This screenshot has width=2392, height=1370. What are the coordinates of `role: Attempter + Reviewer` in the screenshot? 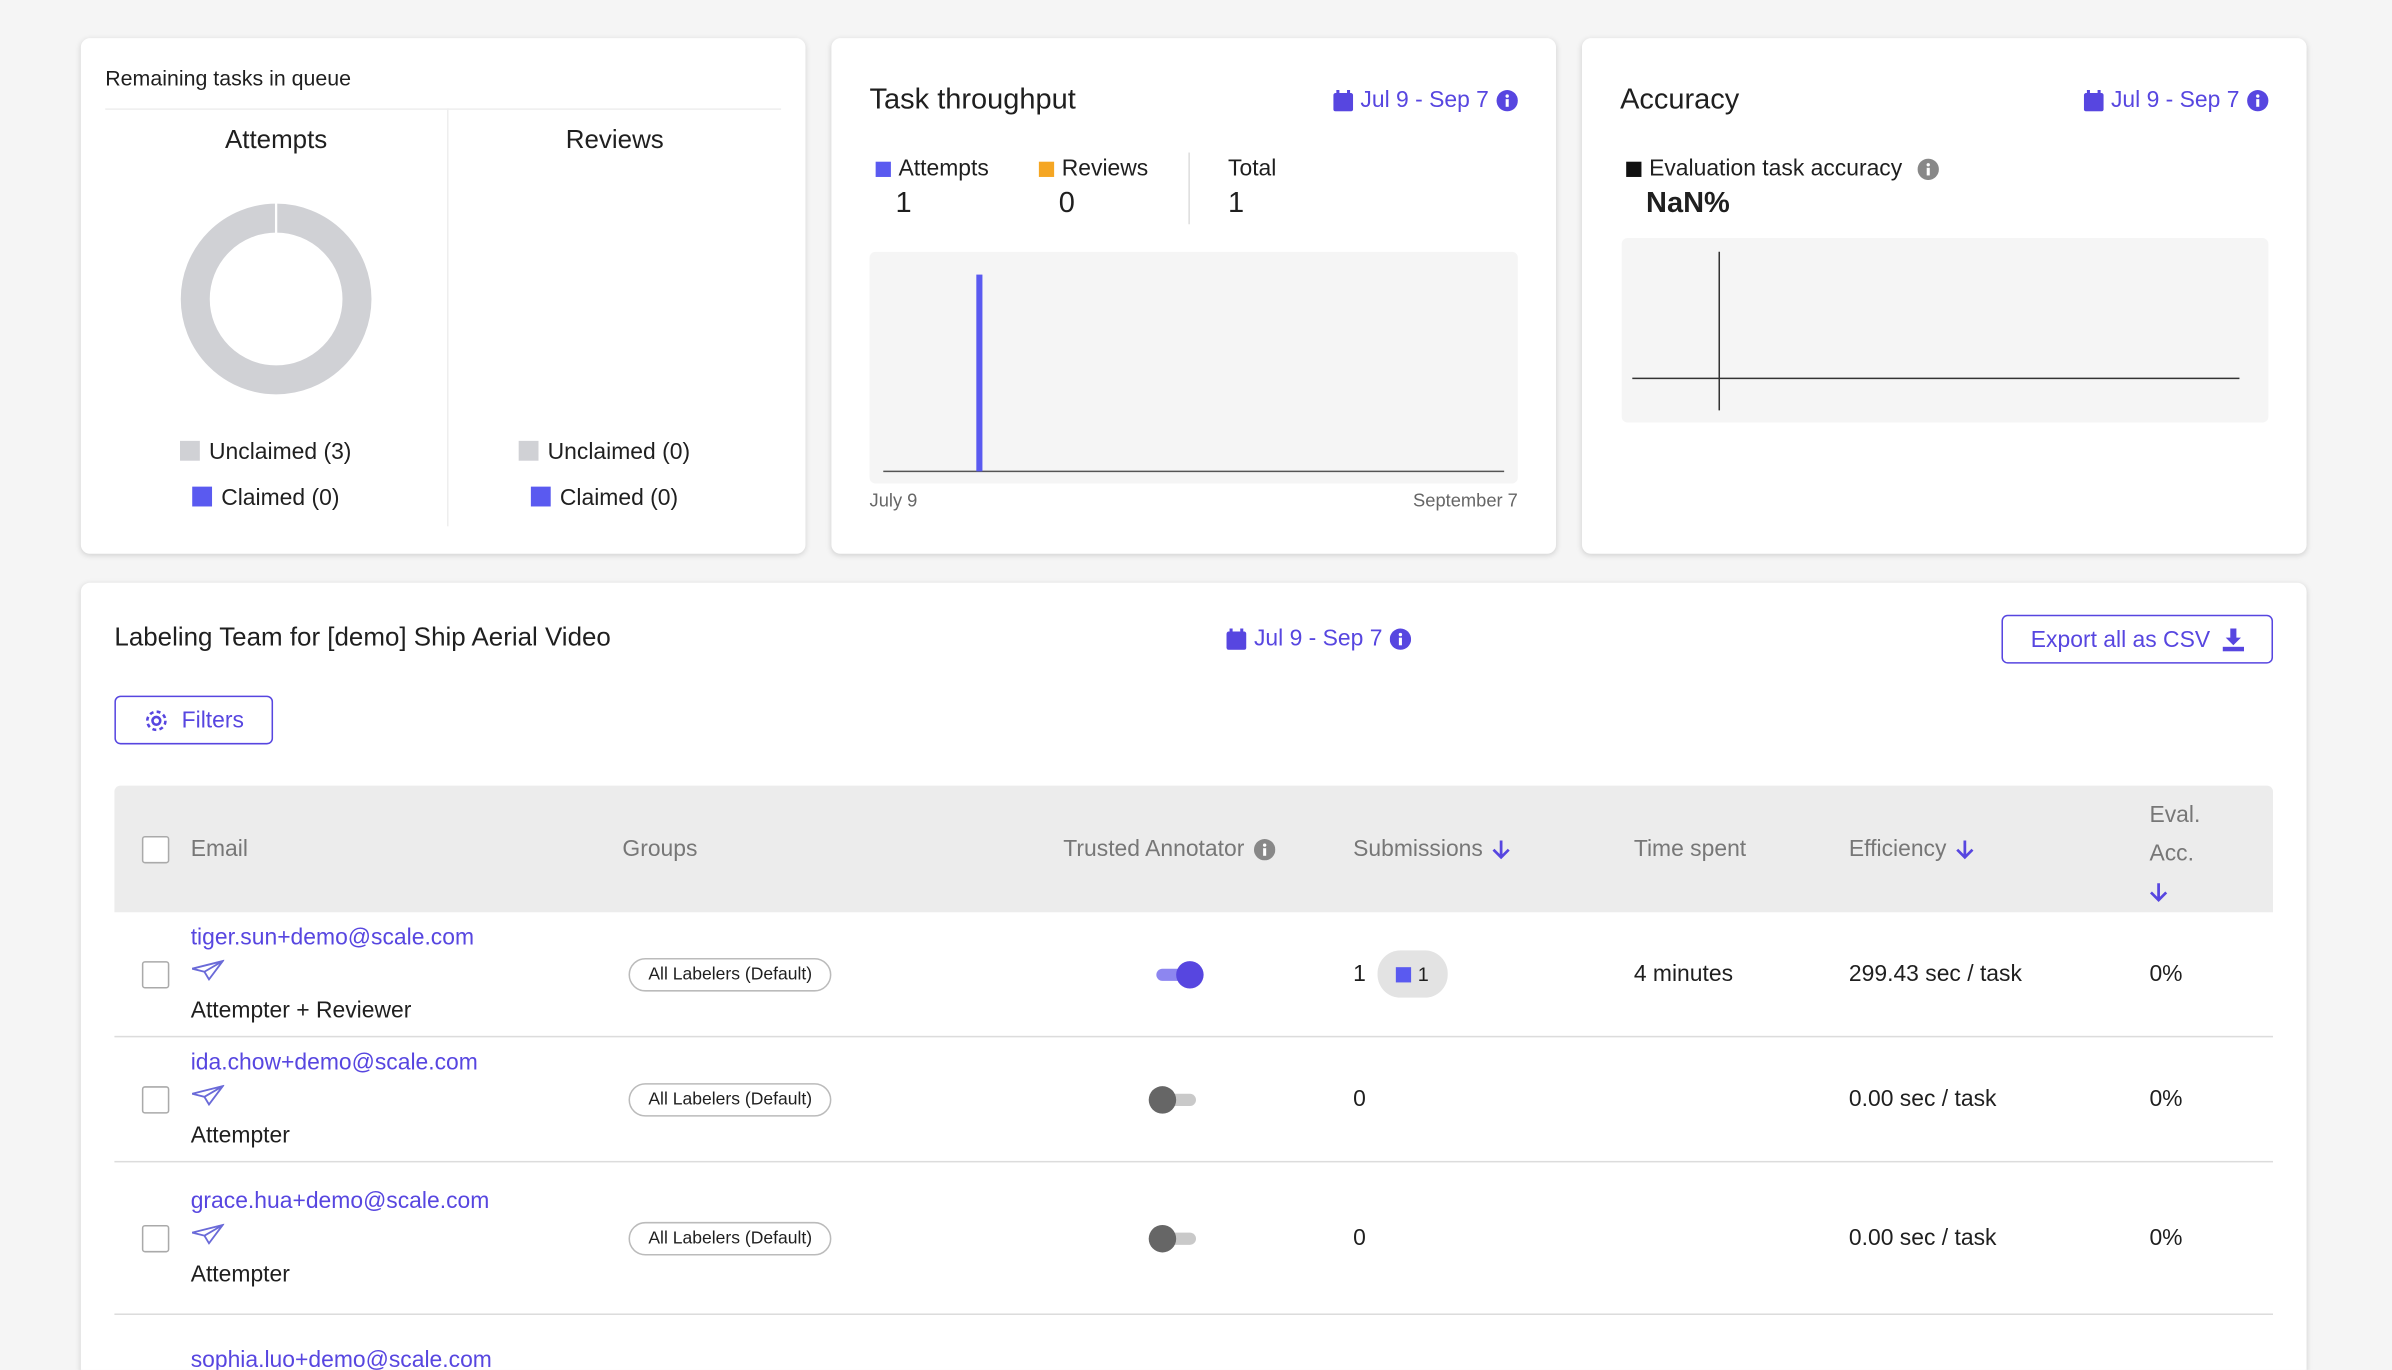 It's located at (301, 1009).